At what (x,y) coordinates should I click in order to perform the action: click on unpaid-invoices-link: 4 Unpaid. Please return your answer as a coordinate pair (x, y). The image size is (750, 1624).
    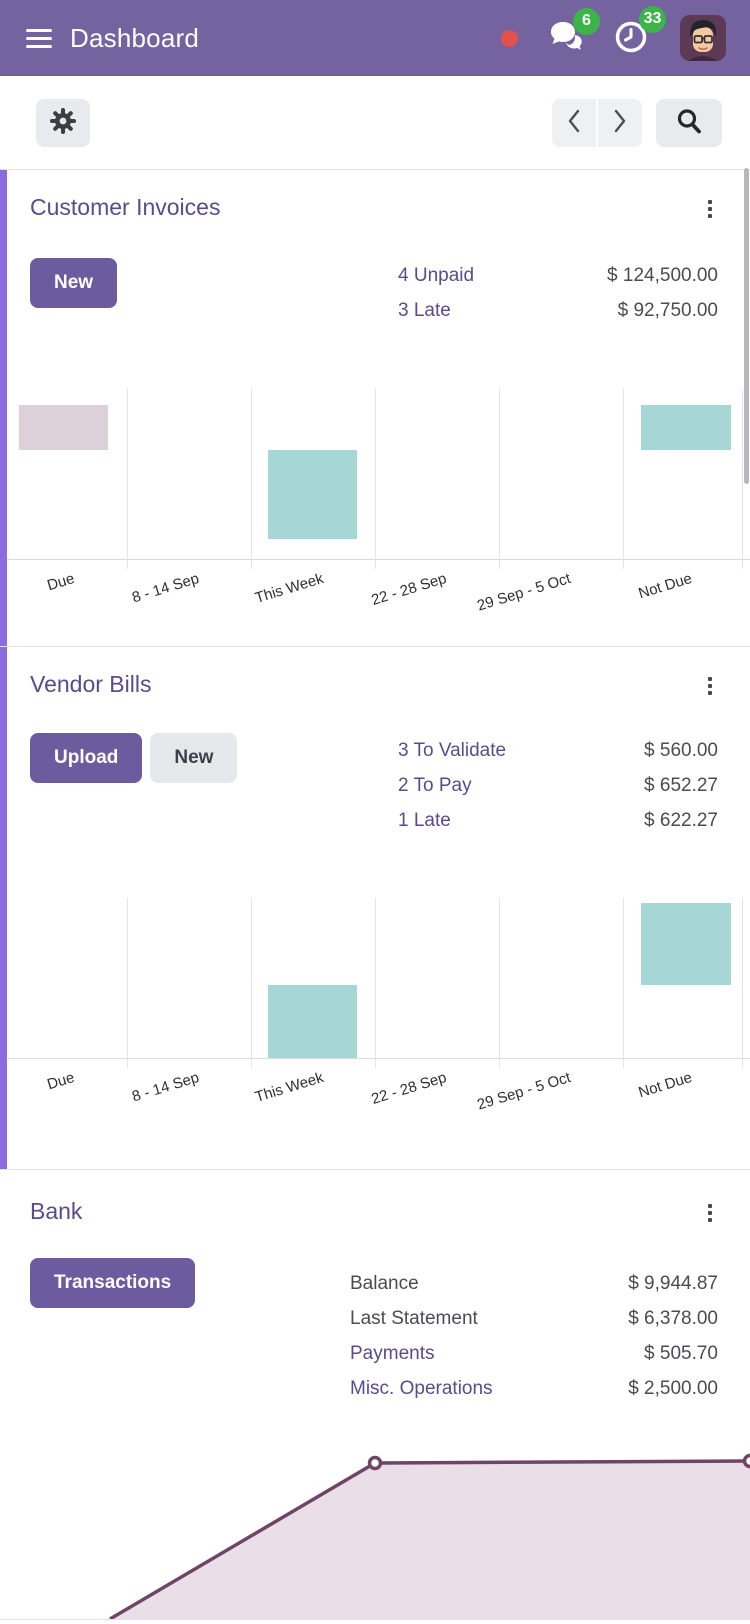
    Looking at the image, I should click on (436, 275).